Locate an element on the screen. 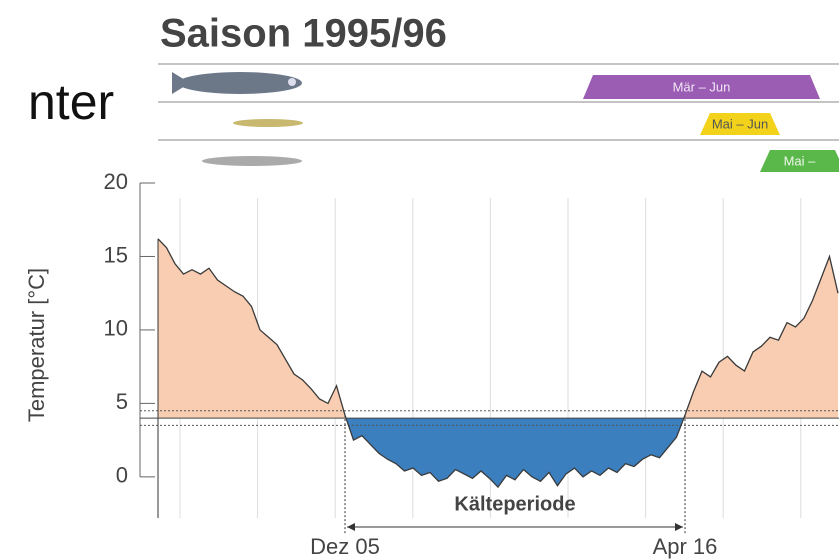 The width and height of the screenshot is (839, 560). season-bar-label: Mai – Jun is located at coordinates (740, 123).